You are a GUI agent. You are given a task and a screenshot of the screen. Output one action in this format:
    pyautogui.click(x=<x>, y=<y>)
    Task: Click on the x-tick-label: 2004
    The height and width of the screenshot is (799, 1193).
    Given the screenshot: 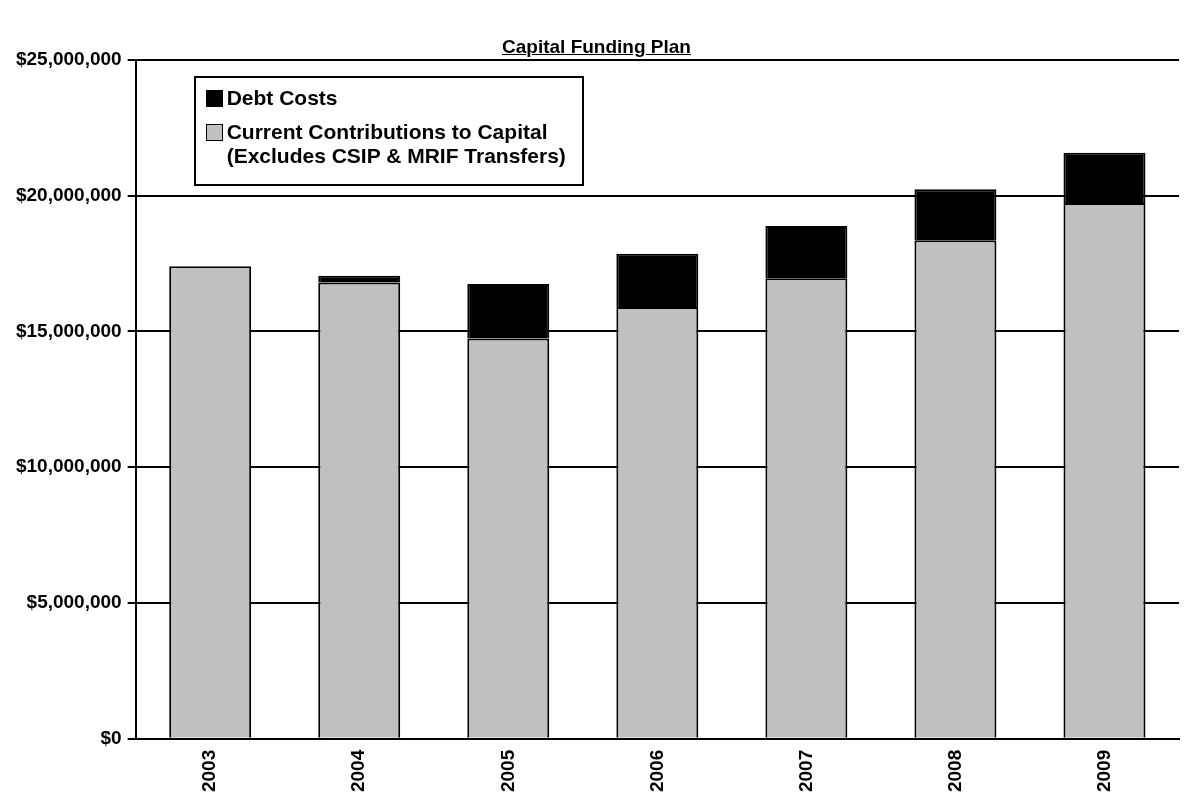 What is the action you would take?
    pyautogui.click(x=358, y=771)
    